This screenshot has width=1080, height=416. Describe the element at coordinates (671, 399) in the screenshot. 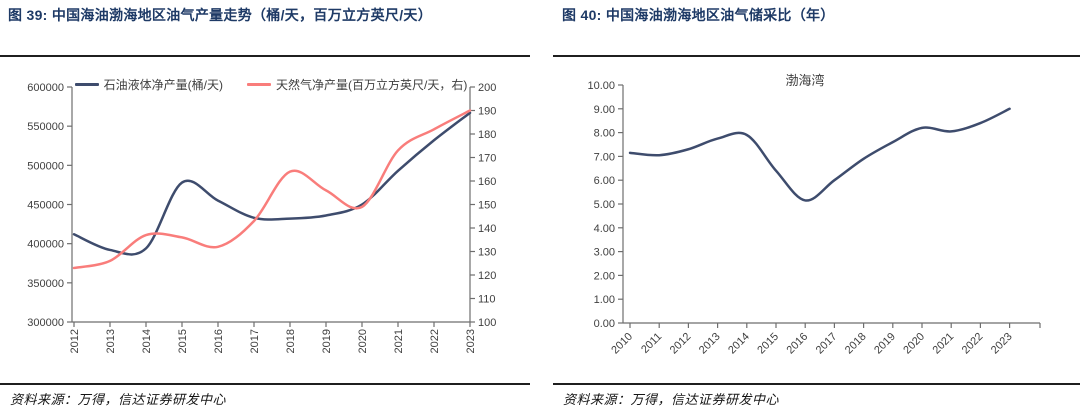

I see `figure40-source: 资料来源：万得，信达证券研发中心` at that location.